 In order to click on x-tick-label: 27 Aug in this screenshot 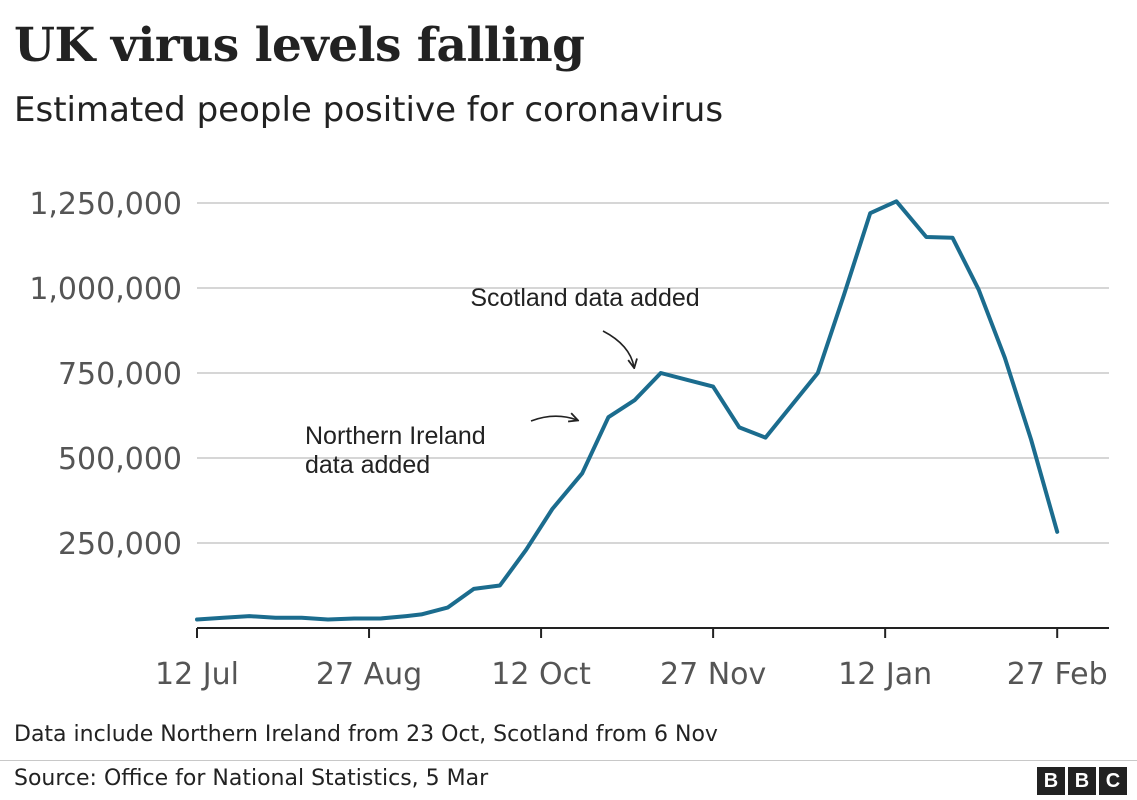, I will do `click(369, 674)`.